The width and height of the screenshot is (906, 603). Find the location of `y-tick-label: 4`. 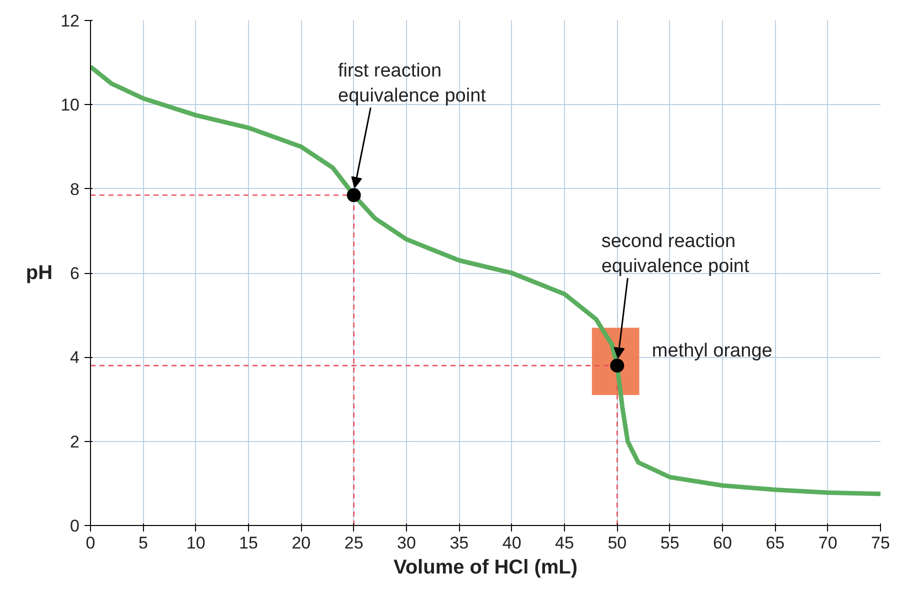

y-tick-label: 4 is located at coordinates (75, 358).